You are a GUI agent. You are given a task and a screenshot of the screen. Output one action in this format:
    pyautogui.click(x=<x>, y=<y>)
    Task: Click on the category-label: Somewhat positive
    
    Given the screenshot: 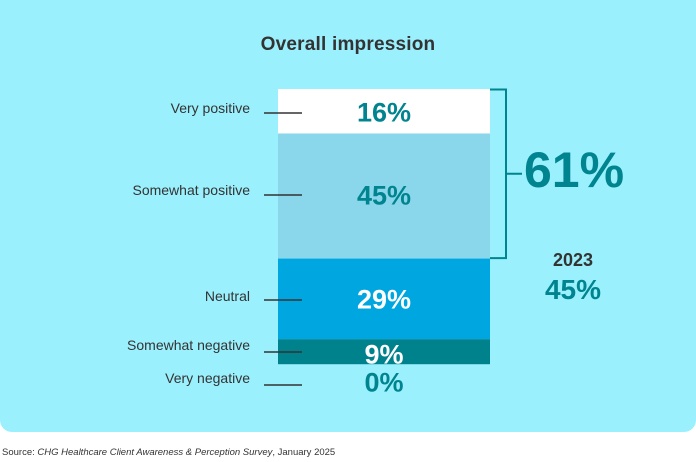 What is the action you would take?
    pyautogui.click(x=191, y=190)
    